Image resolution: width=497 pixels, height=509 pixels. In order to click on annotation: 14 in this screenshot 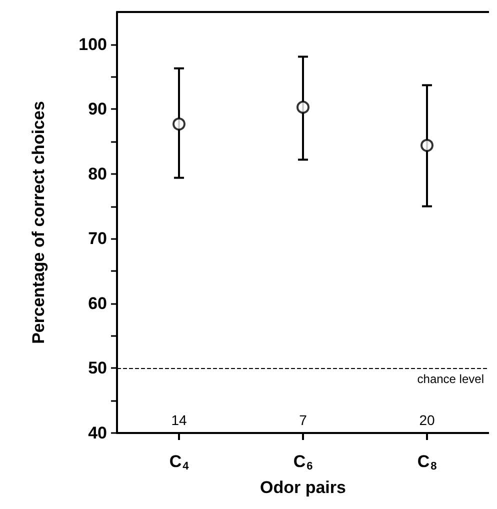, I will do `click(179, 420)`.